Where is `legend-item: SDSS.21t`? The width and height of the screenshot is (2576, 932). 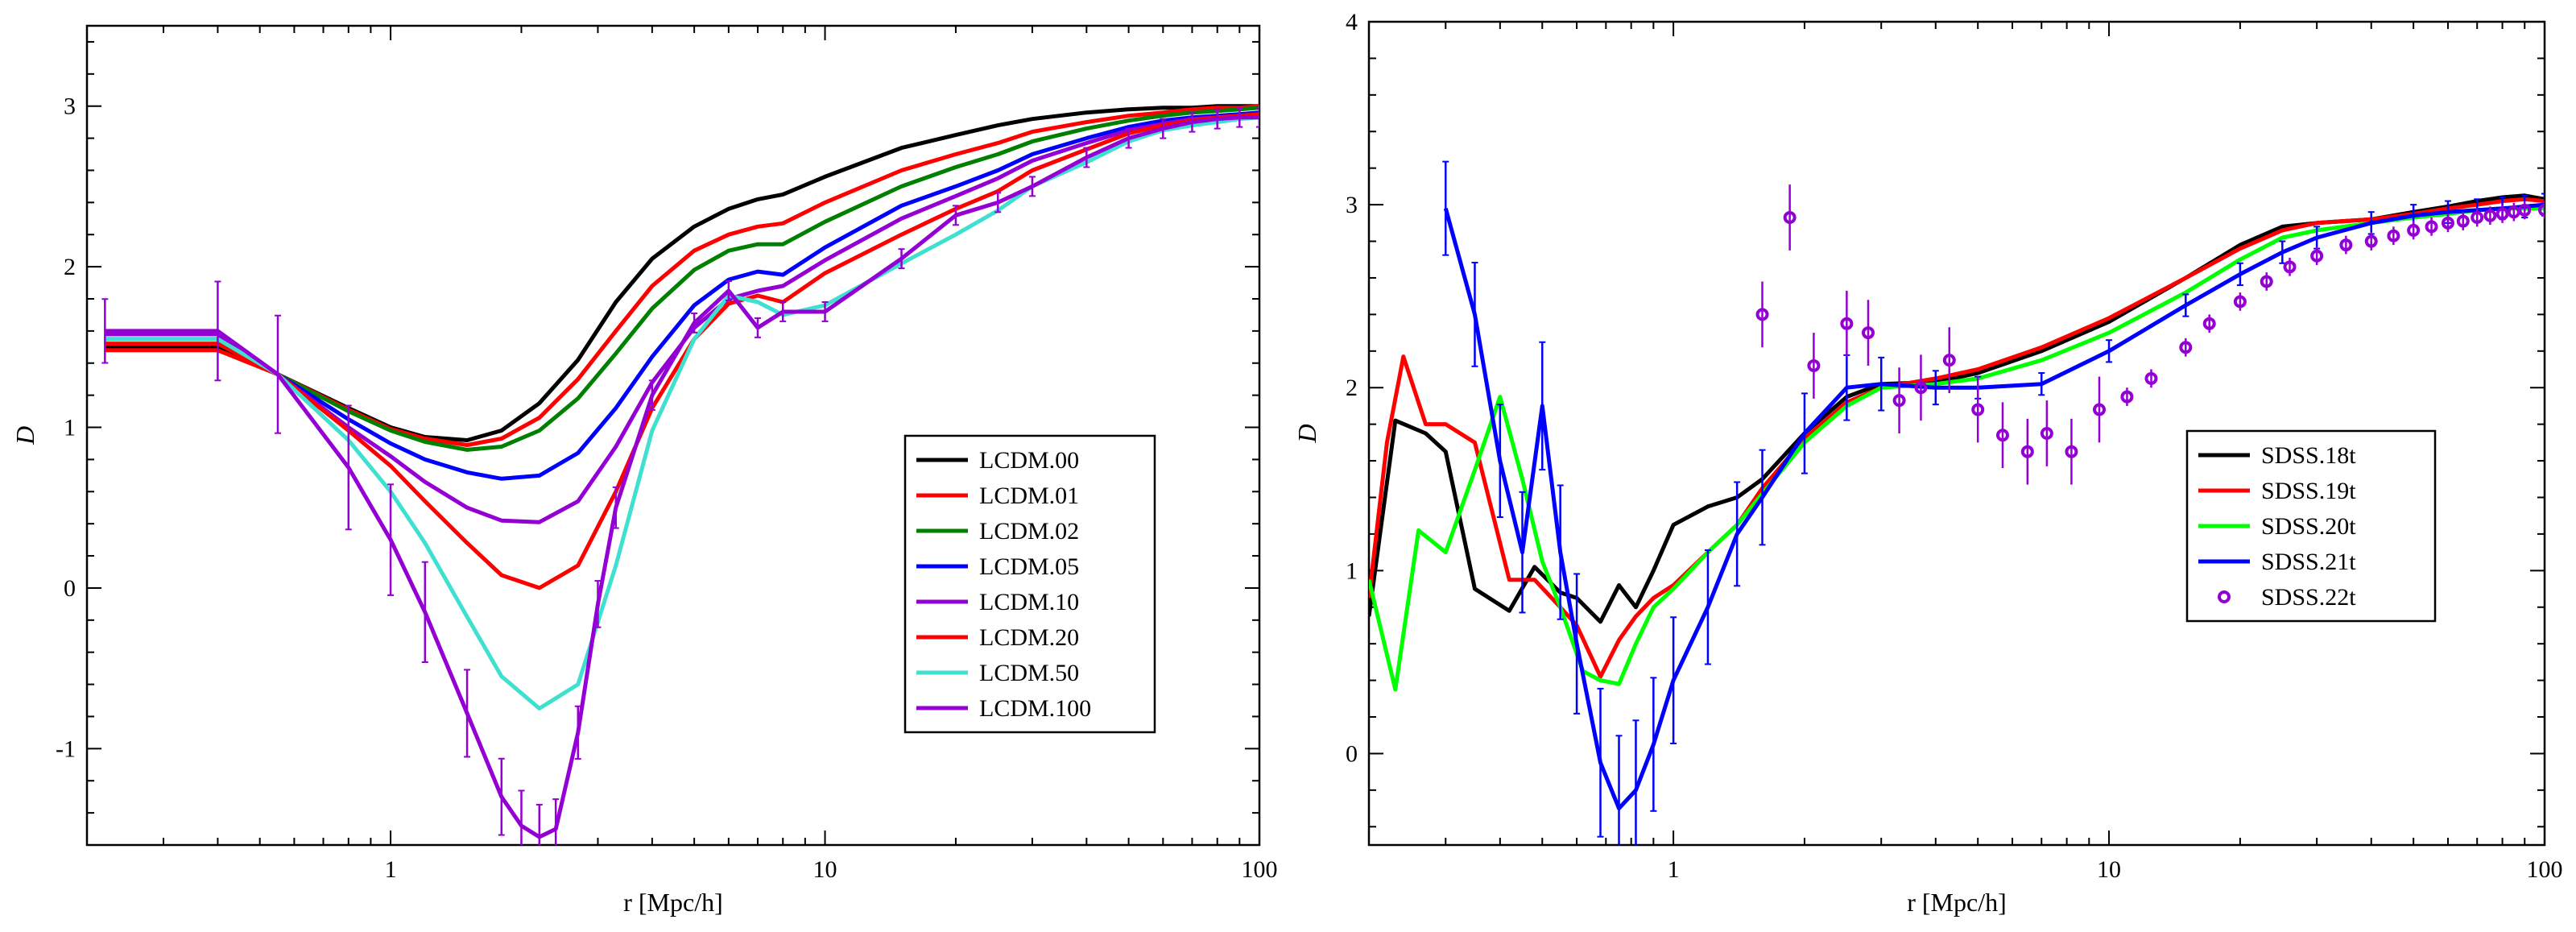
legend-item: SDSS.21t is located at coordinates (2277, 562).